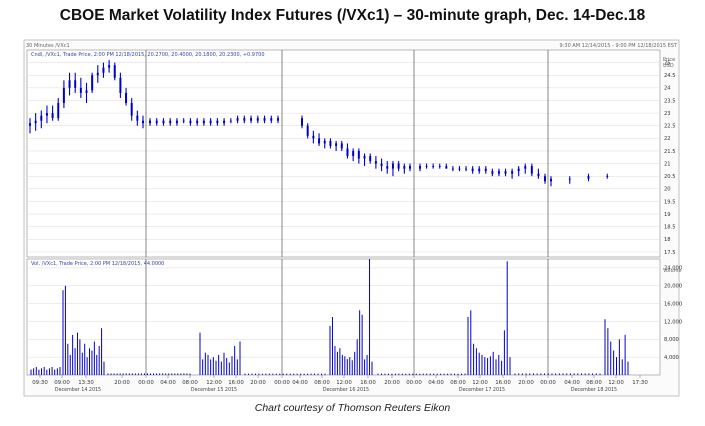 This screenshot has height=426, width=705. I want to click on volume-unit-label: Volume, so click(672, 271).